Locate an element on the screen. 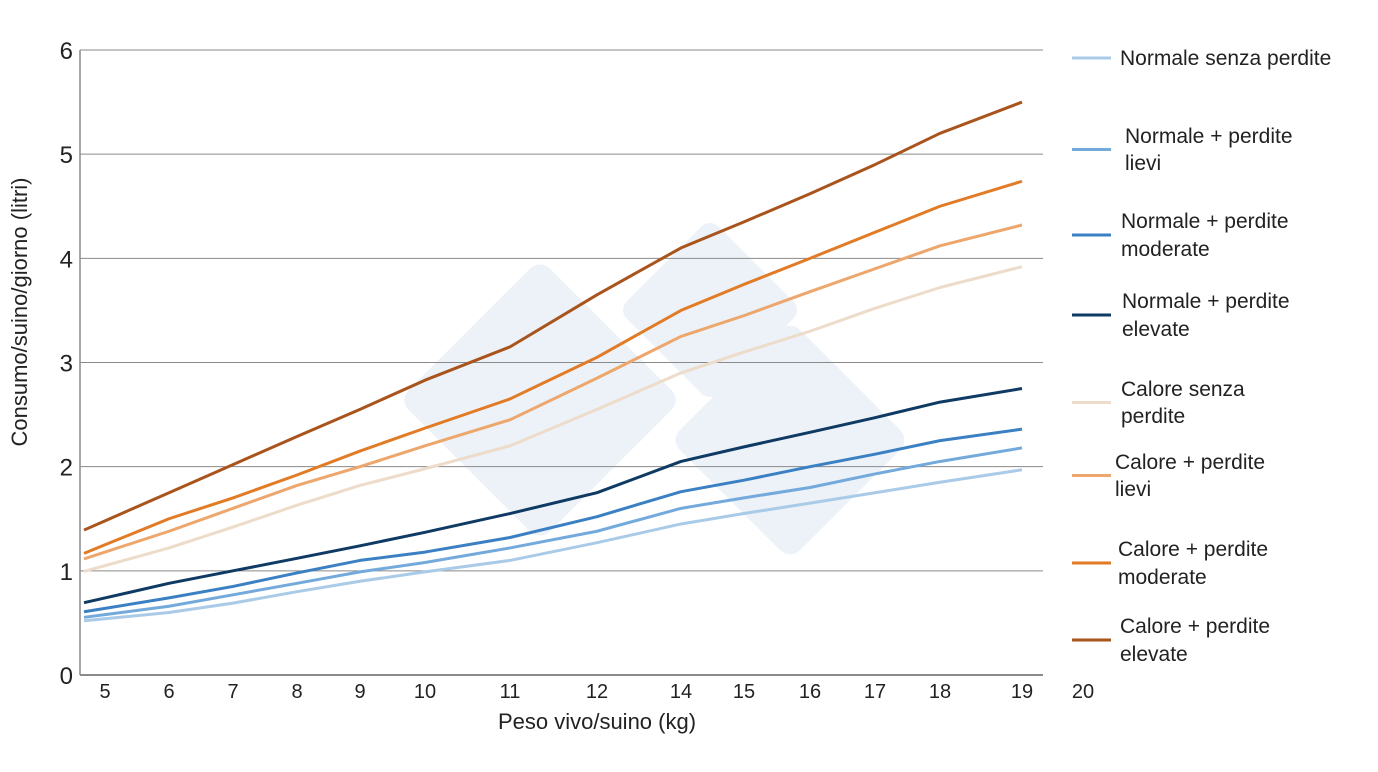  x-tick-label: 5 is located at coordinates (104, 692).